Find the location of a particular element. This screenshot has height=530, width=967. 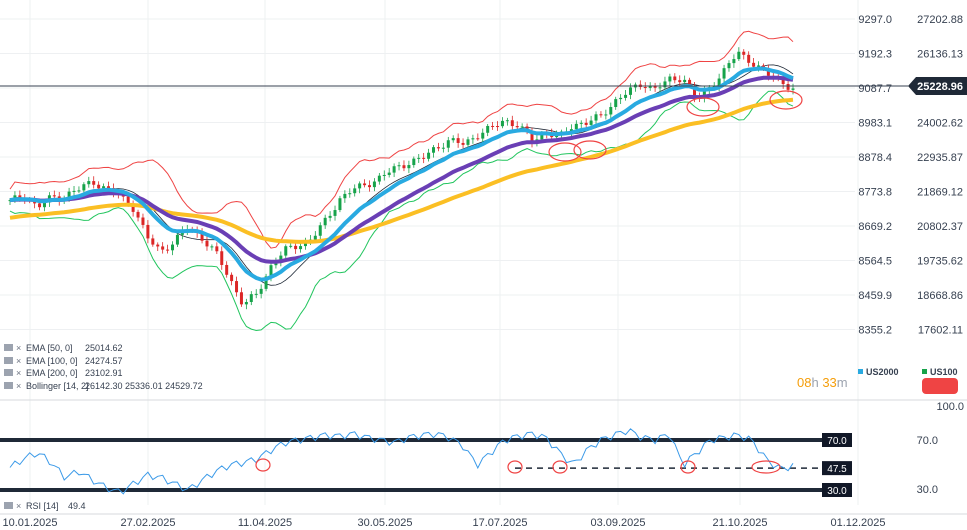

us100-swatch is located at coordinates (924, 371).